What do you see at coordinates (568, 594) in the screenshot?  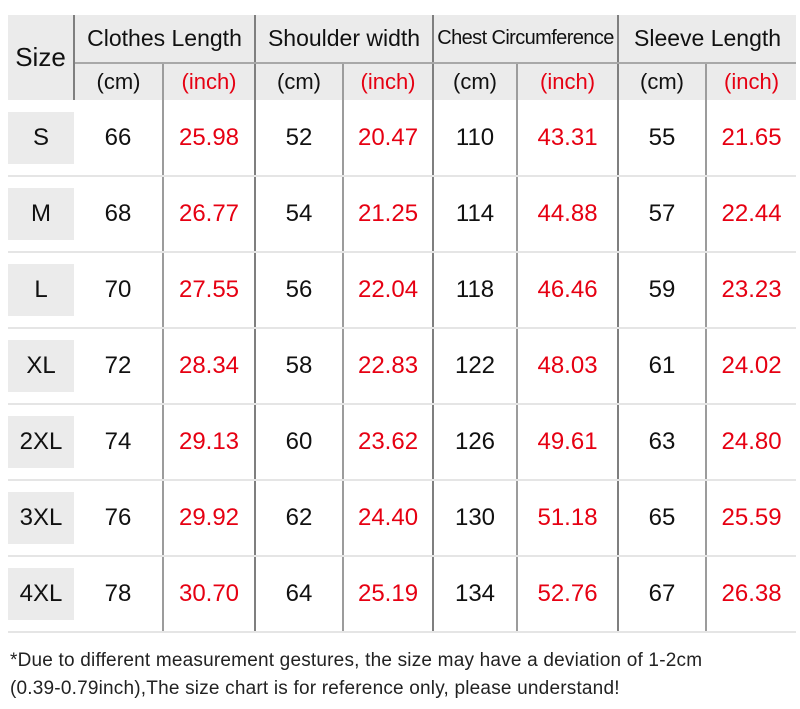 I see `cell-chest-inch: 52.76` at bounding box center [568, 594].